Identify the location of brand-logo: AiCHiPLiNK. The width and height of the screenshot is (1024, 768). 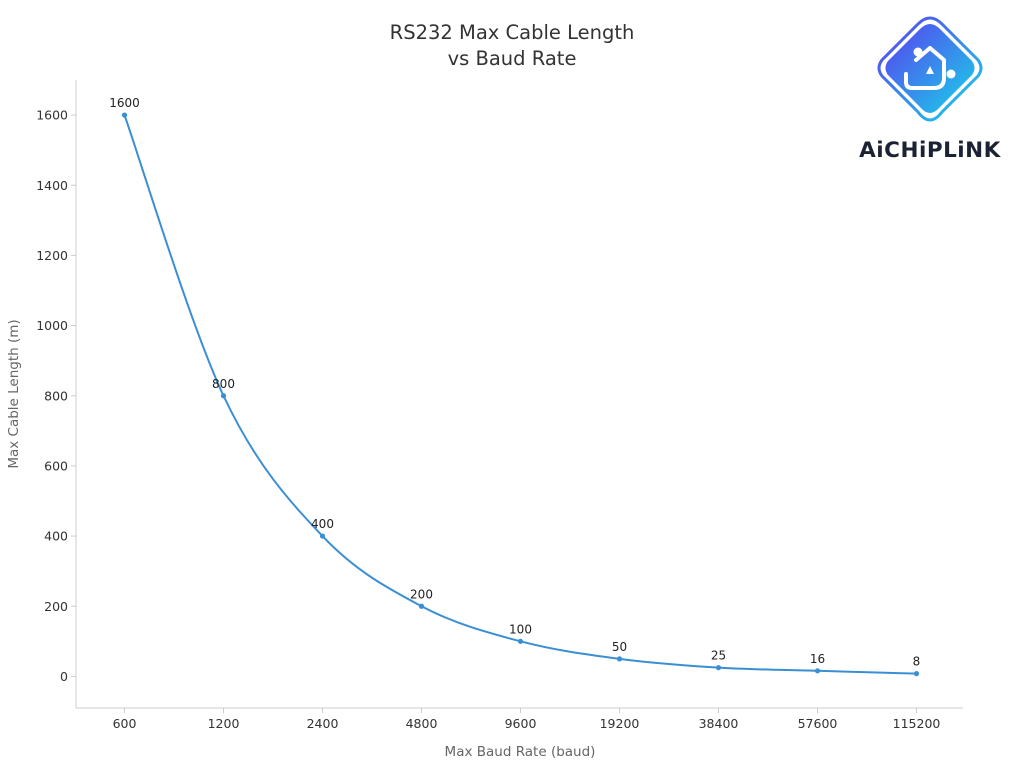
(930, 90).